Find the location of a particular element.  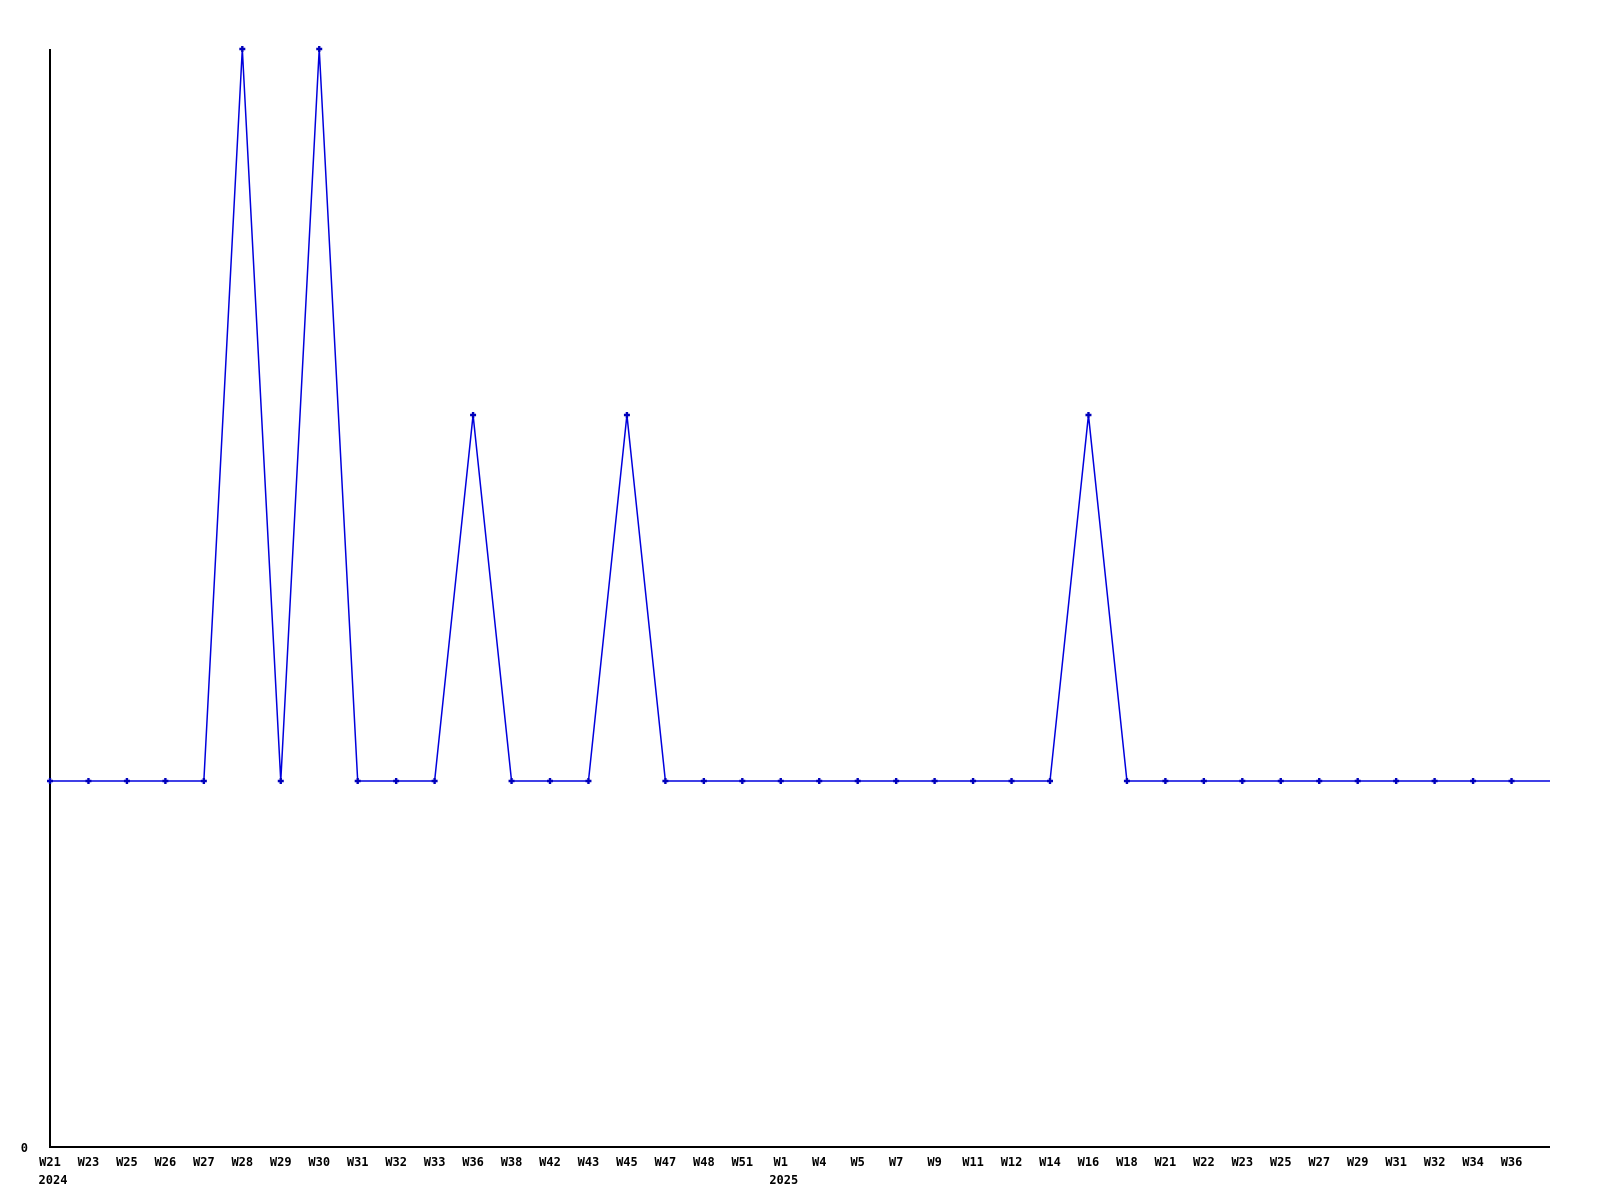

y-axis-tick-label: 0 is located at coordinates (24, 1148).